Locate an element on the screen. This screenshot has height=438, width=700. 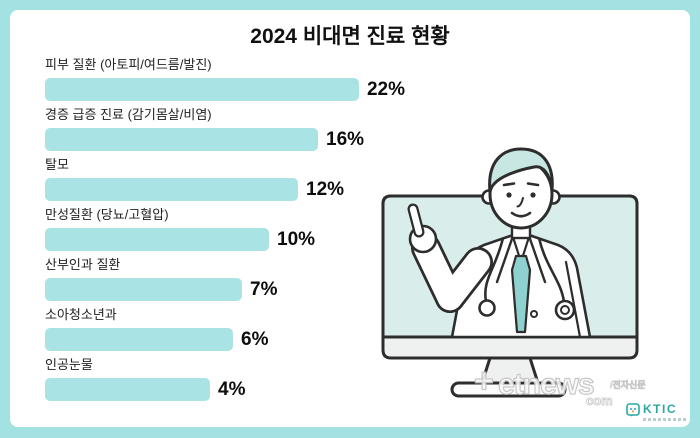
ktic-subtext-line is located at coordinates (665, 419).